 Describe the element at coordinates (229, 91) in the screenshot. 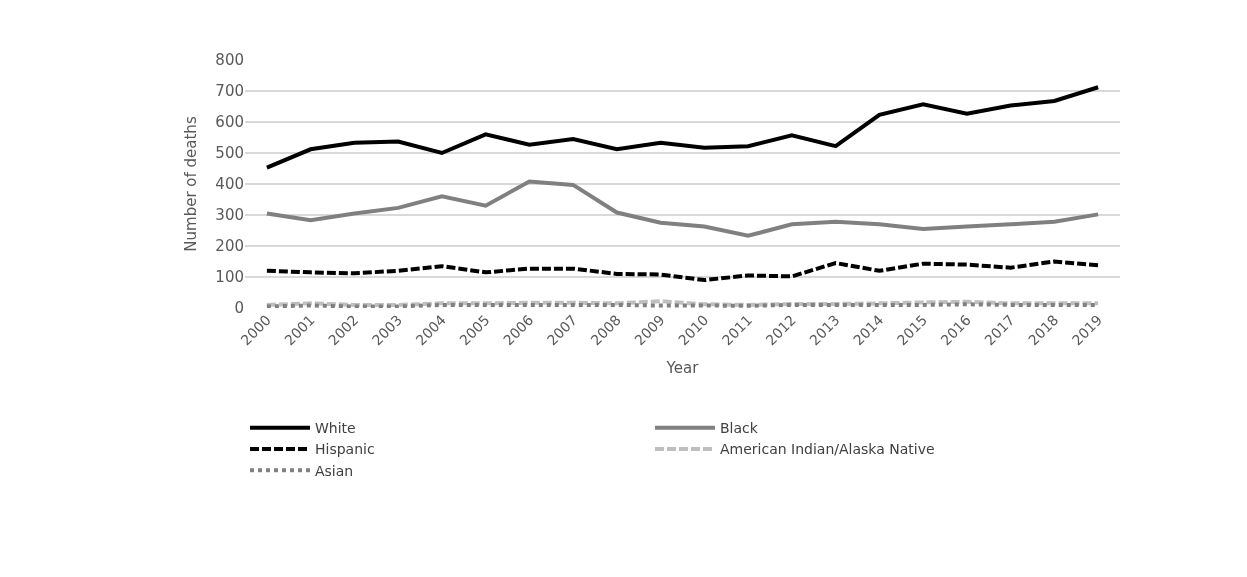

I see `y-tick-label: 700` at that location.